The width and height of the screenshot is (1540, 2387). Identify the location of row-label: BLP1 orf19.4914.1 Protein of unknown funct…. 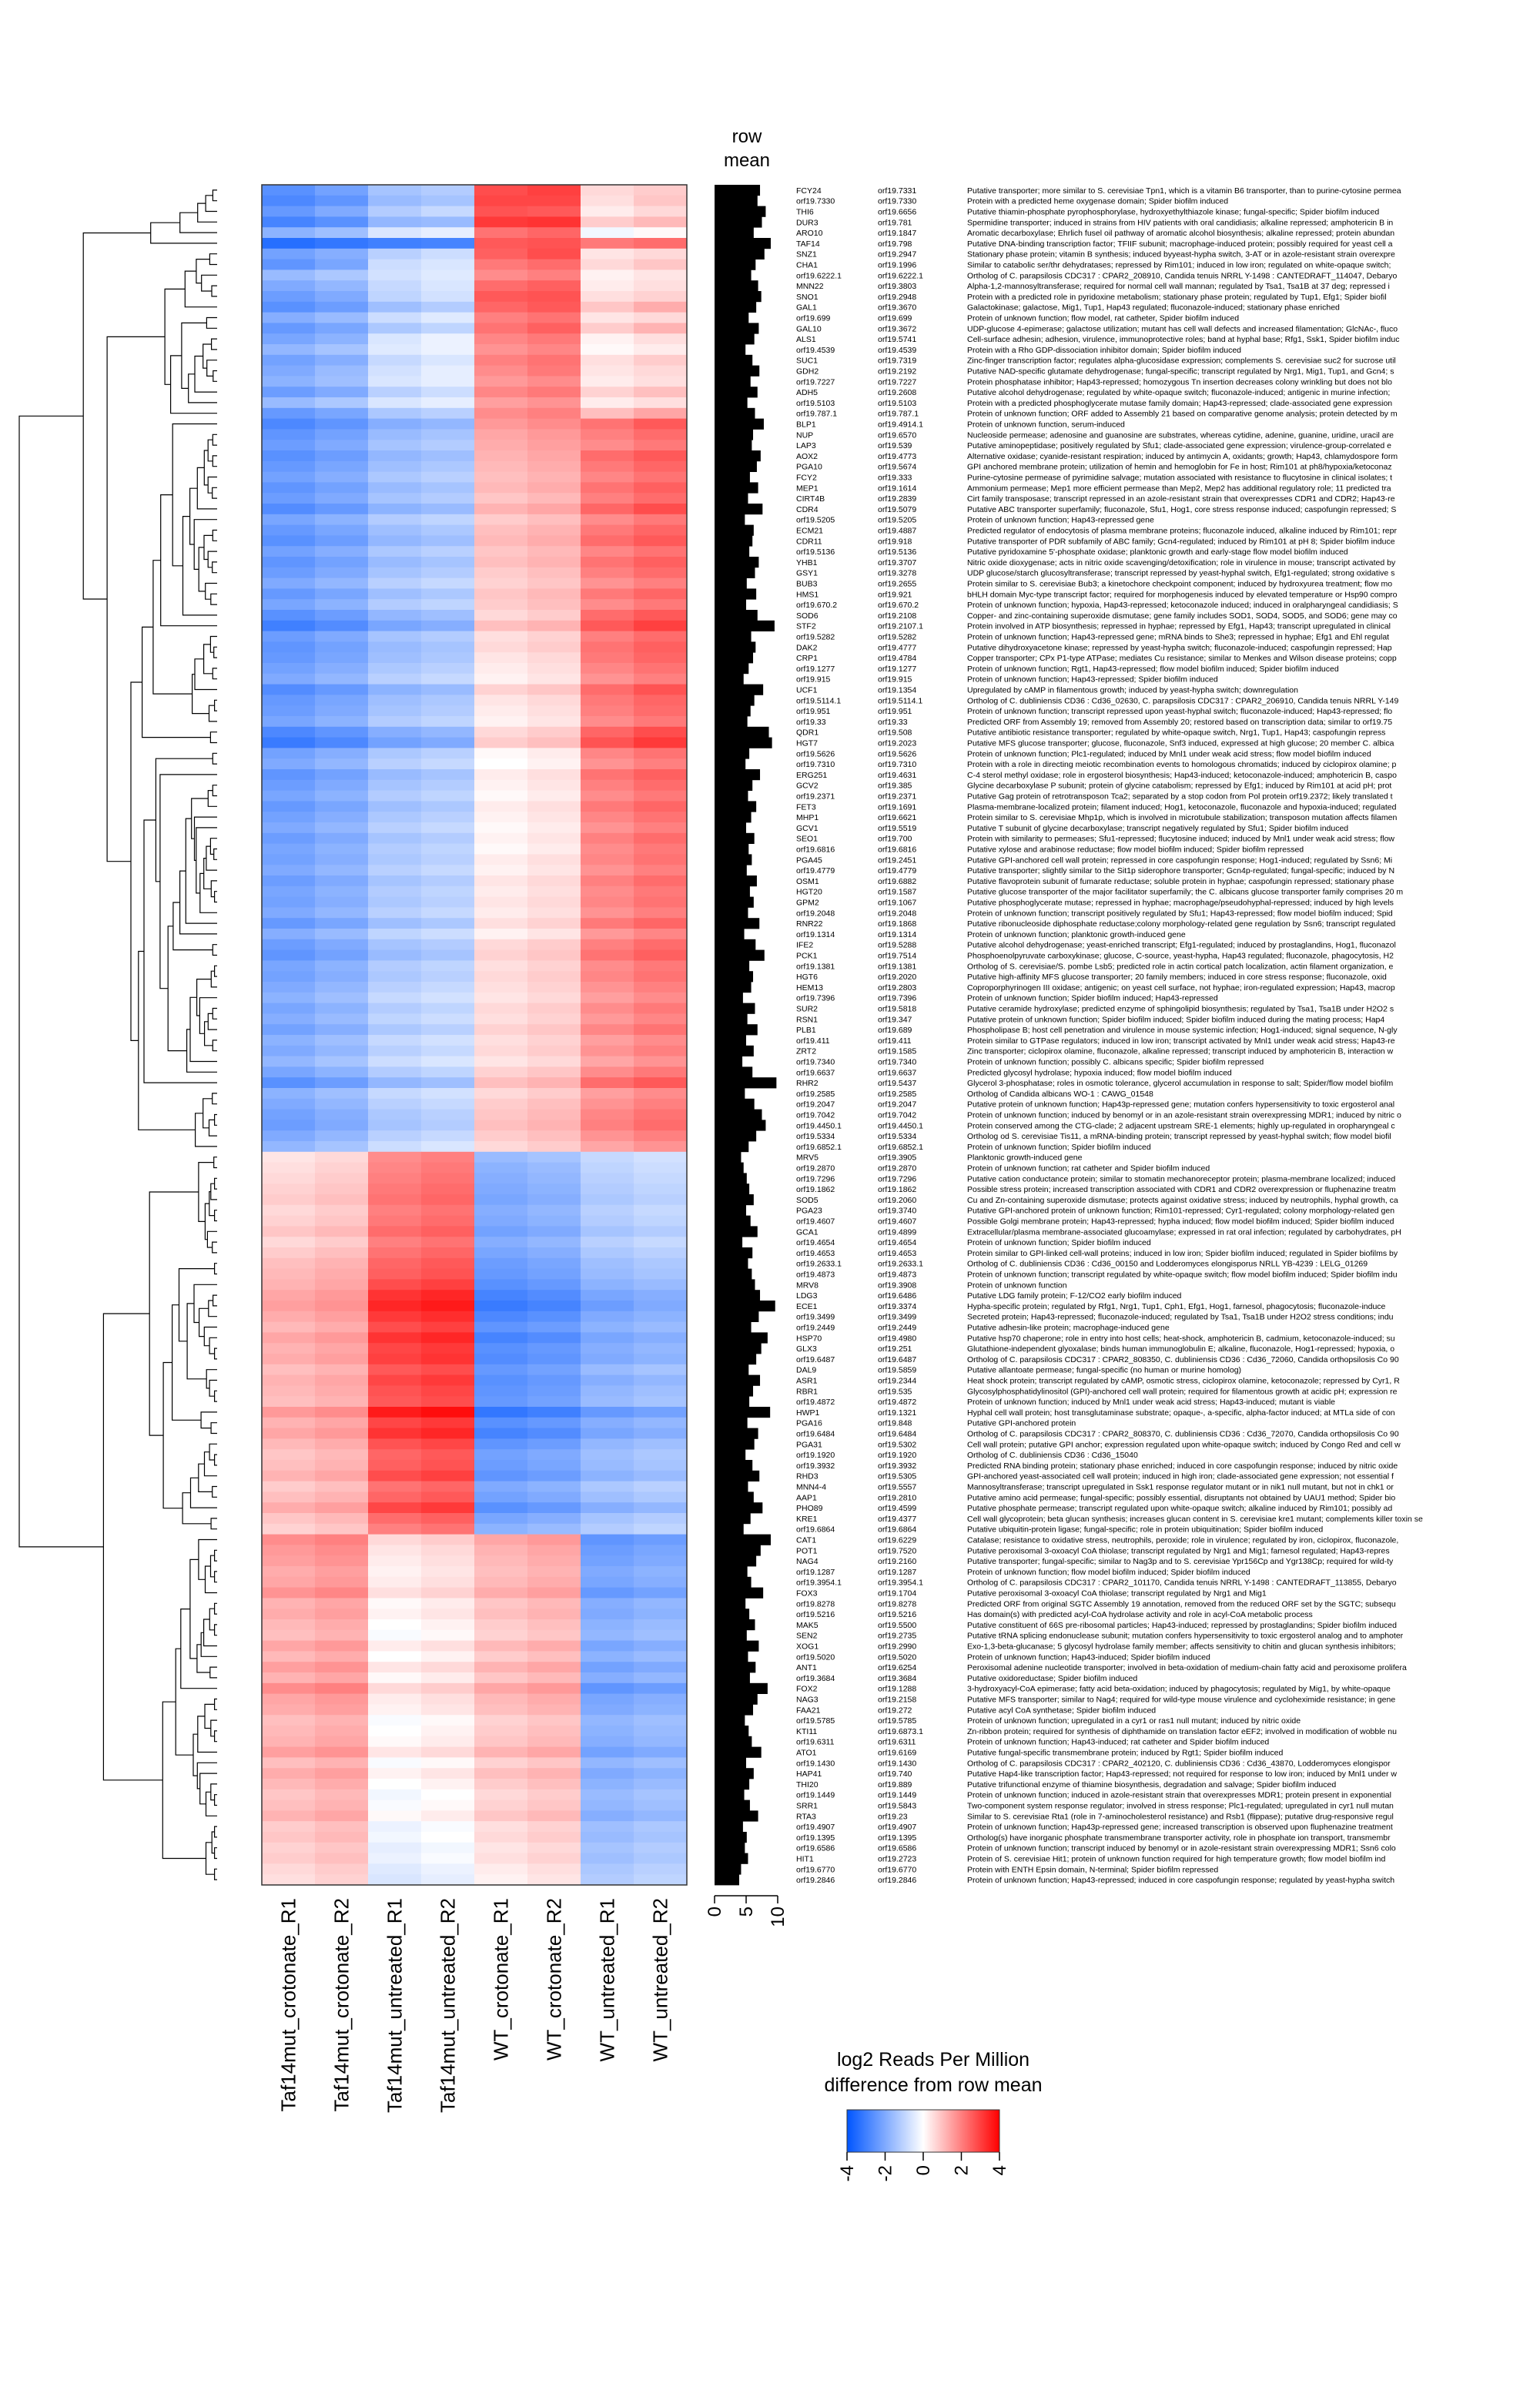
(960, 425).